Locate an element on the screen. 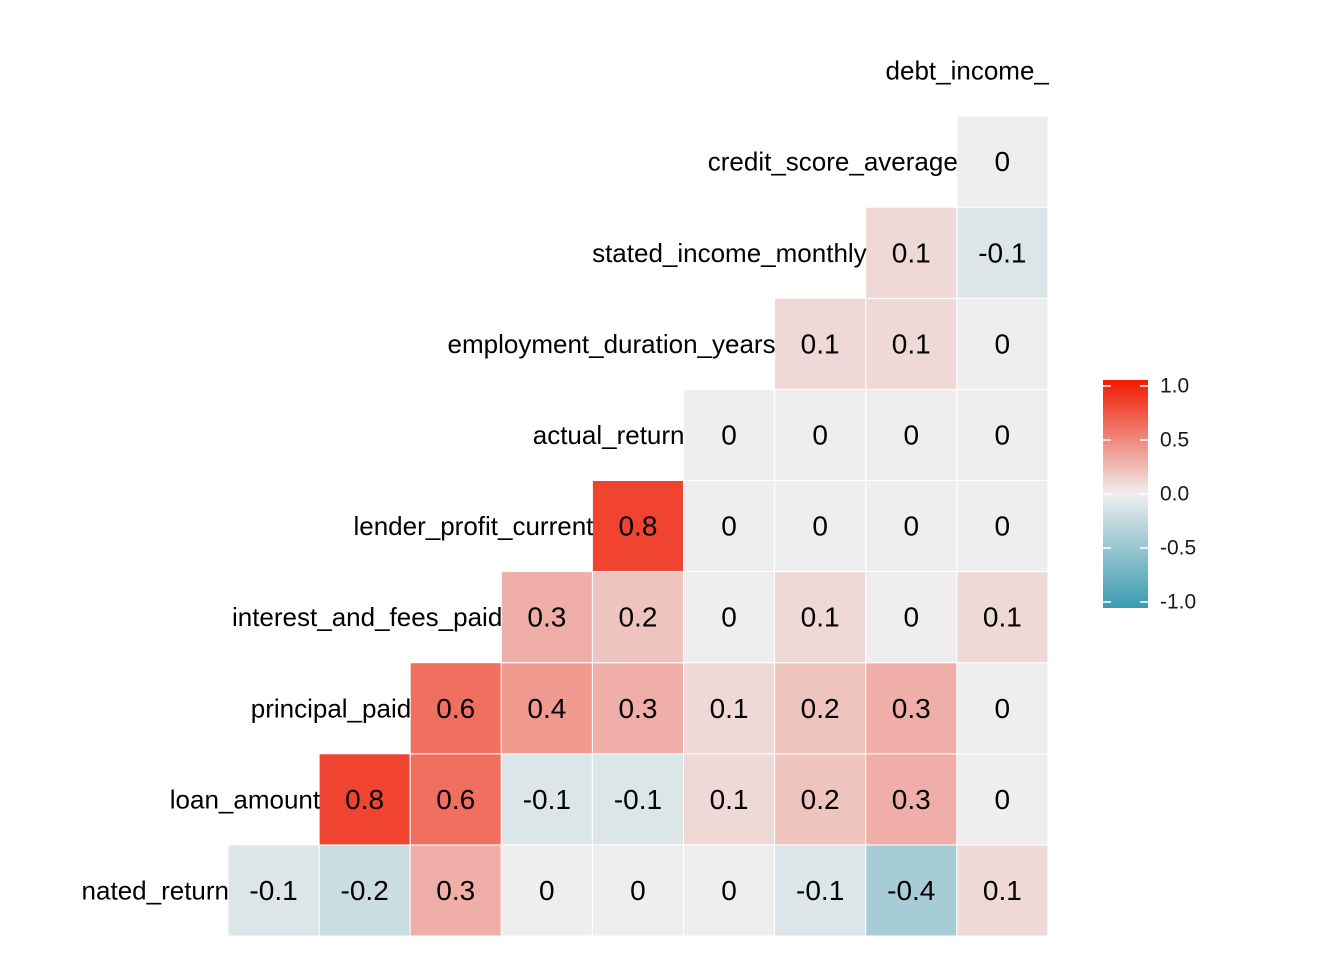 Image resolution: width=1344 pixels, height=960 pixels. row-label: employment_duration_years is located at coordinates (612, 344).